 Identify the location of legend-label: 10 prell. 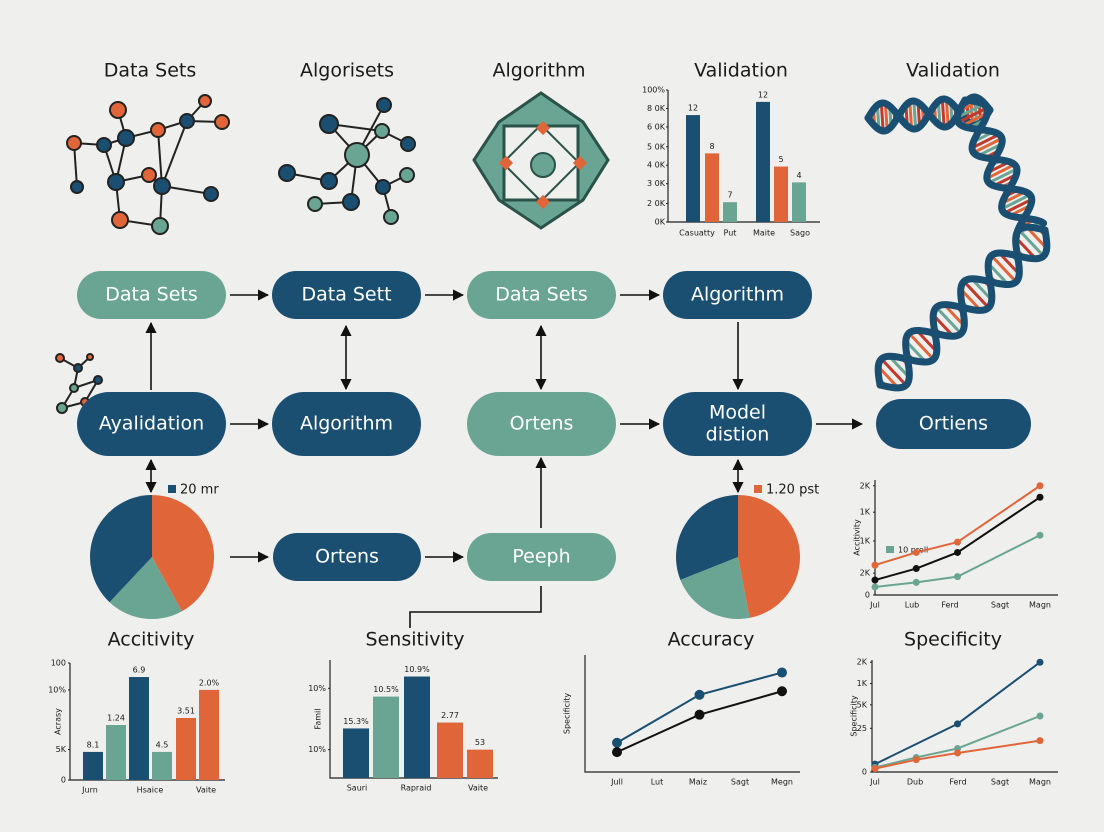
(913, 550).